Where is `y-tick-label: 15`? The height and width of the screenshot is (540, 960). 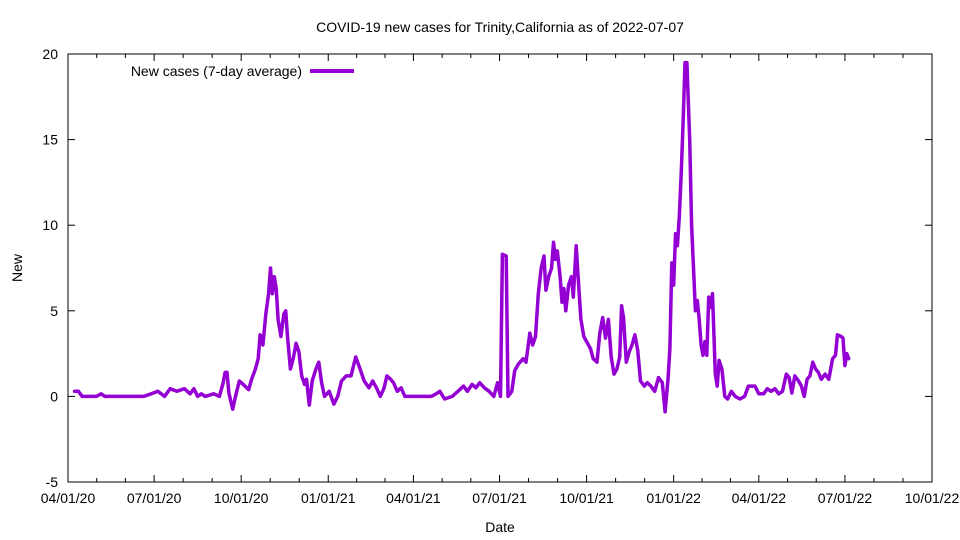
y-tick-label: 15 is located at coordinates (50, 140).